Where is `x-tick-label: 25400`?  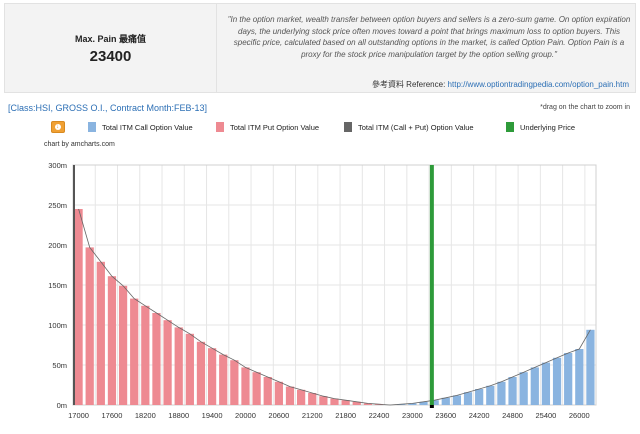
x-tick-label: 25400 is located at coordinates (545, 415).